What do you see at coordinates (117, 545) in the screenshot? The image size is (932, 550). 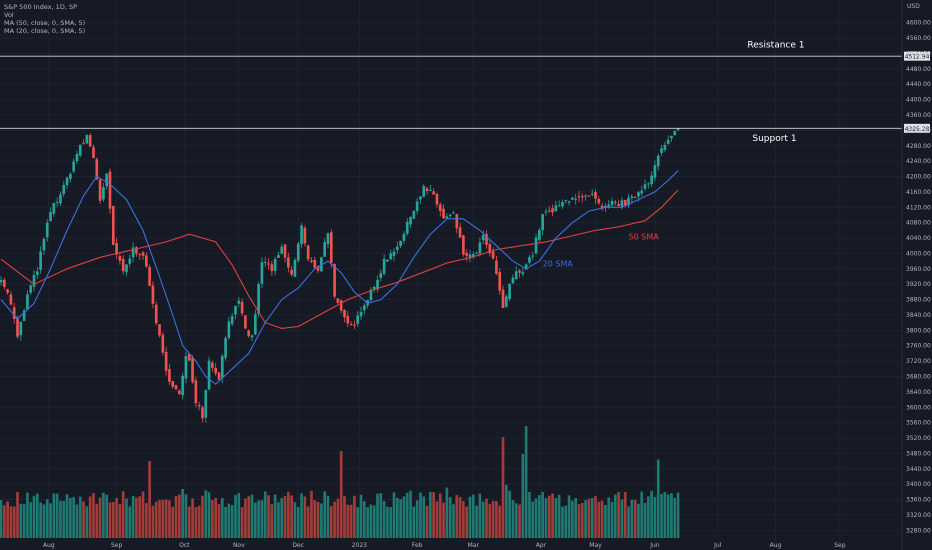 I see `time-tick-label: Sep` at bounding box center [117, 545].